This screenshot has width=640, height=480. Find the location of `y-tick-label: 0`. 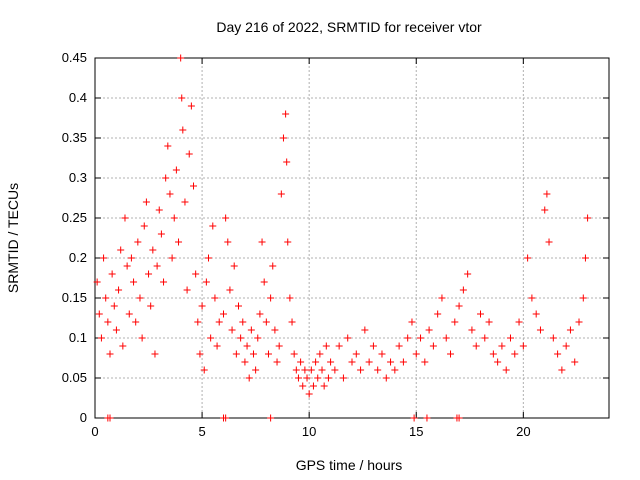

y-tick-label: 0 is located at coordinates (83, 417).